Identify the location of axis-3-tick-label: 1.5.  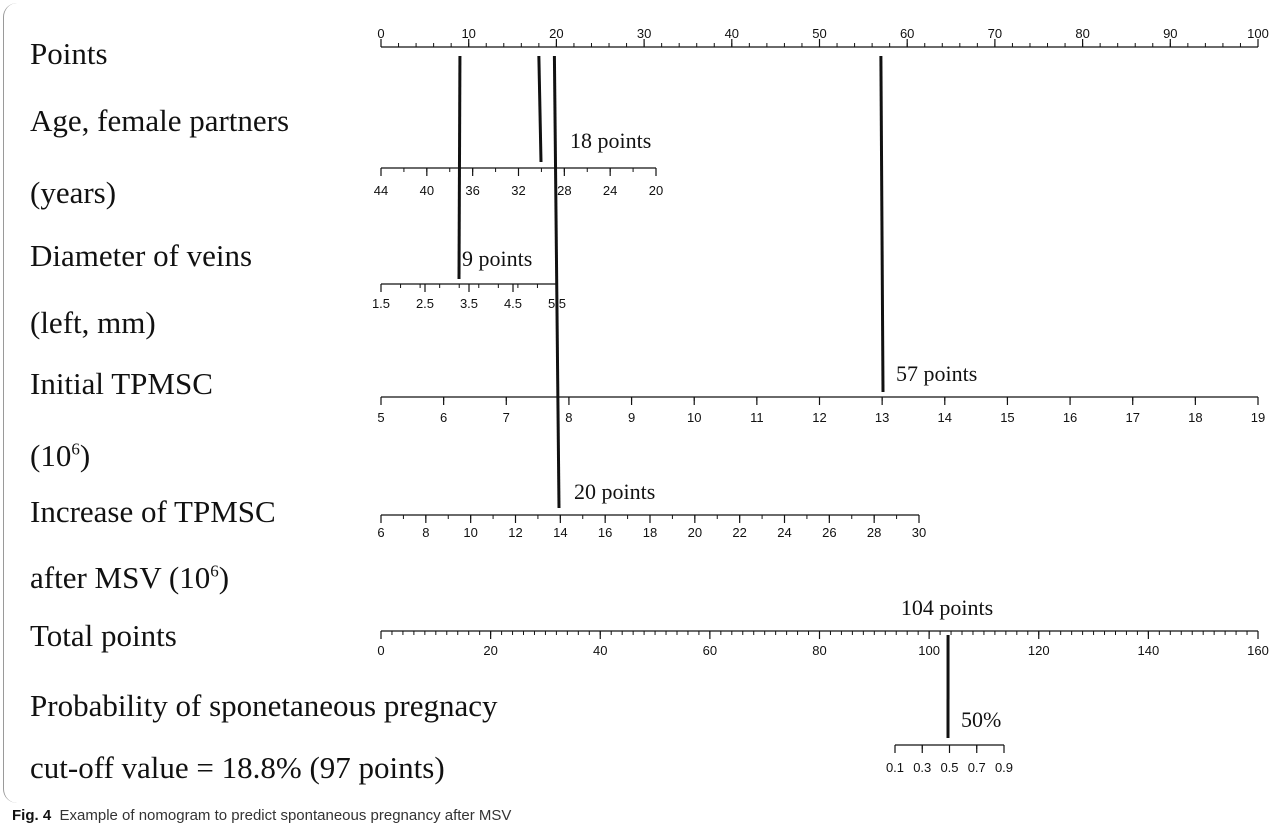
(381, 303).